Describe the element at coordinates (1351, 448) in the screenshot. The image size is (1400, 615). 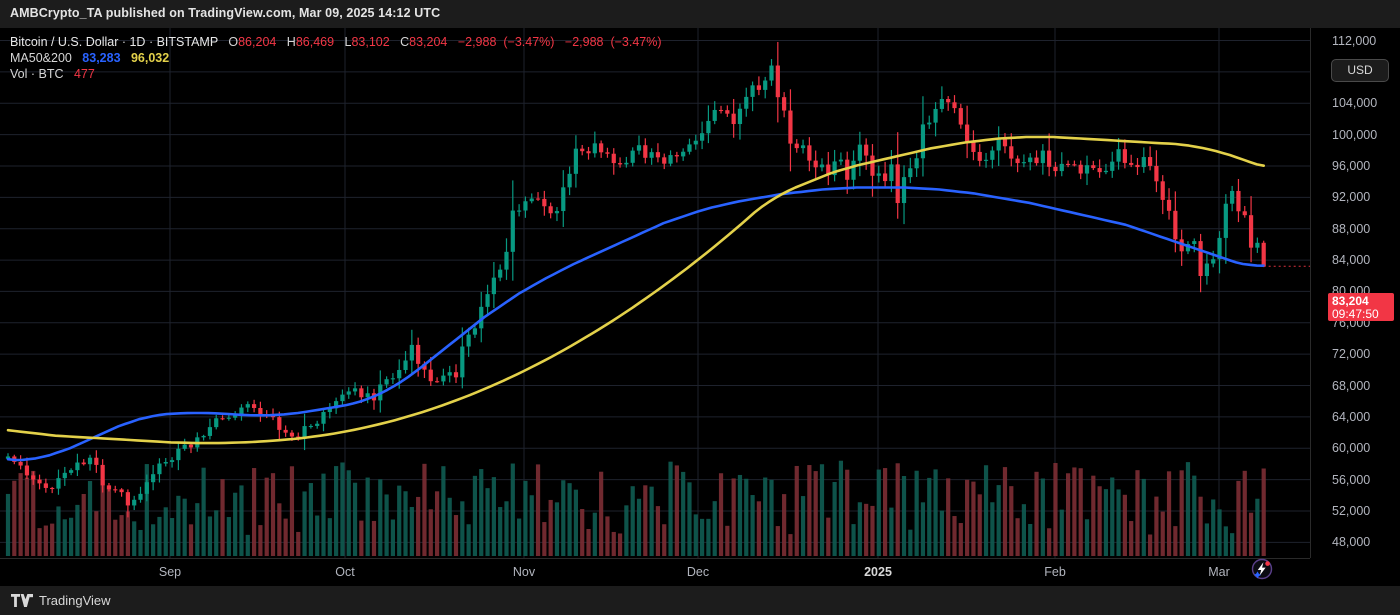
I see `price-tick-label: 60,000` at that location.